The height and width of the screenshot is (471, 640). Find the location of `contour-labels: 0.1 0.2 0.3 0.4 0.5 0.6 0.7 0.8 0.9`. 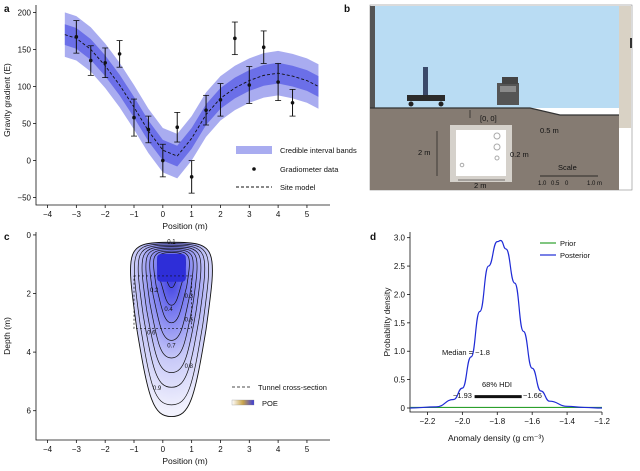

contour-labels: 0.1 0.2 0.3 0.4 0.5 0.6 0.7 0.8 0.9 is located at coordinates (170, 316).